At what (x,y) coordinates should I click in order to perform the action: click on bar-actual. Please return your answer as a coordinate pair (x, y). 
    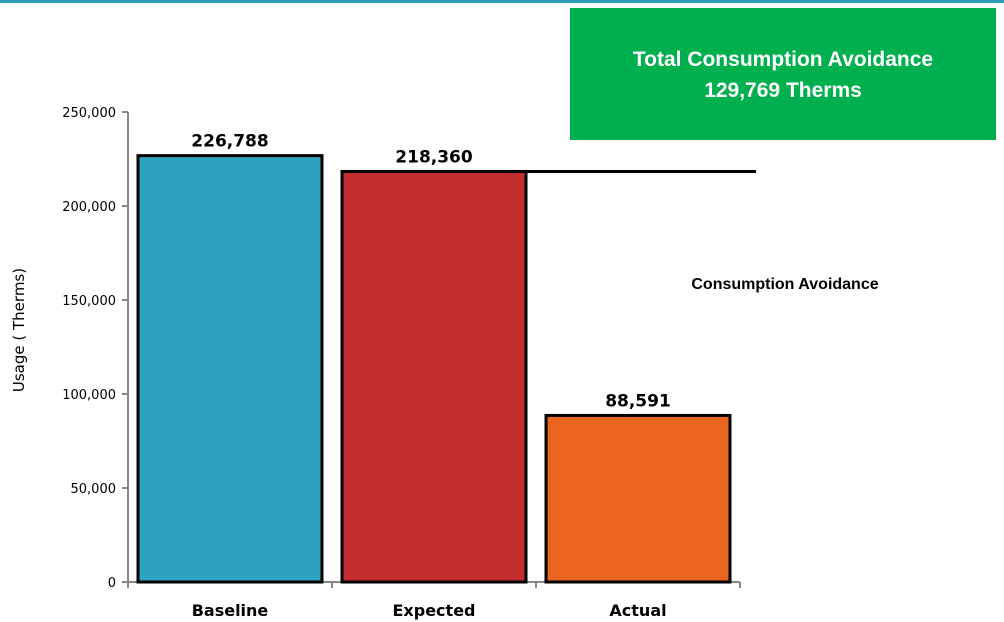
    Looking at the image, I should click on (638, 498).